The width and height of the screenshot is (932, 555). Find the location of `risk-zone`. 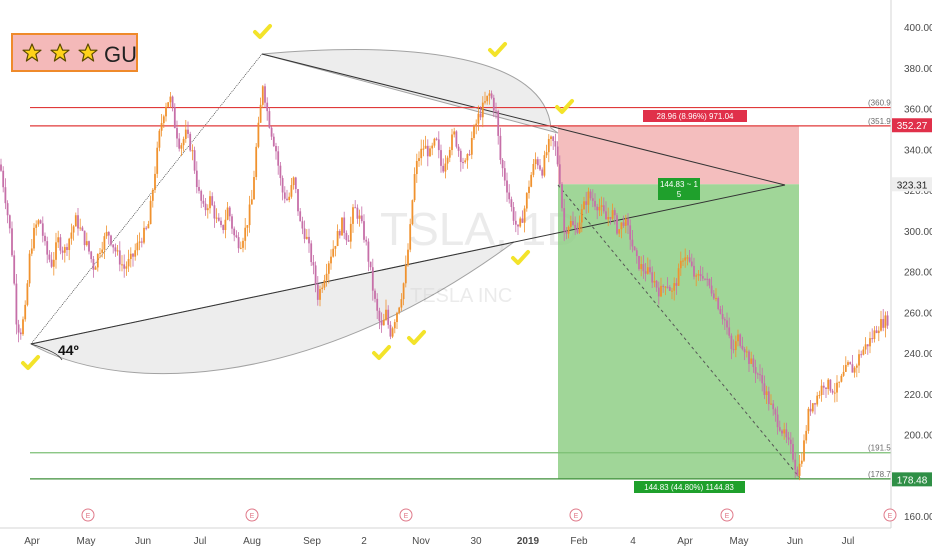

risk-zone is located at coordinates (678, 155).